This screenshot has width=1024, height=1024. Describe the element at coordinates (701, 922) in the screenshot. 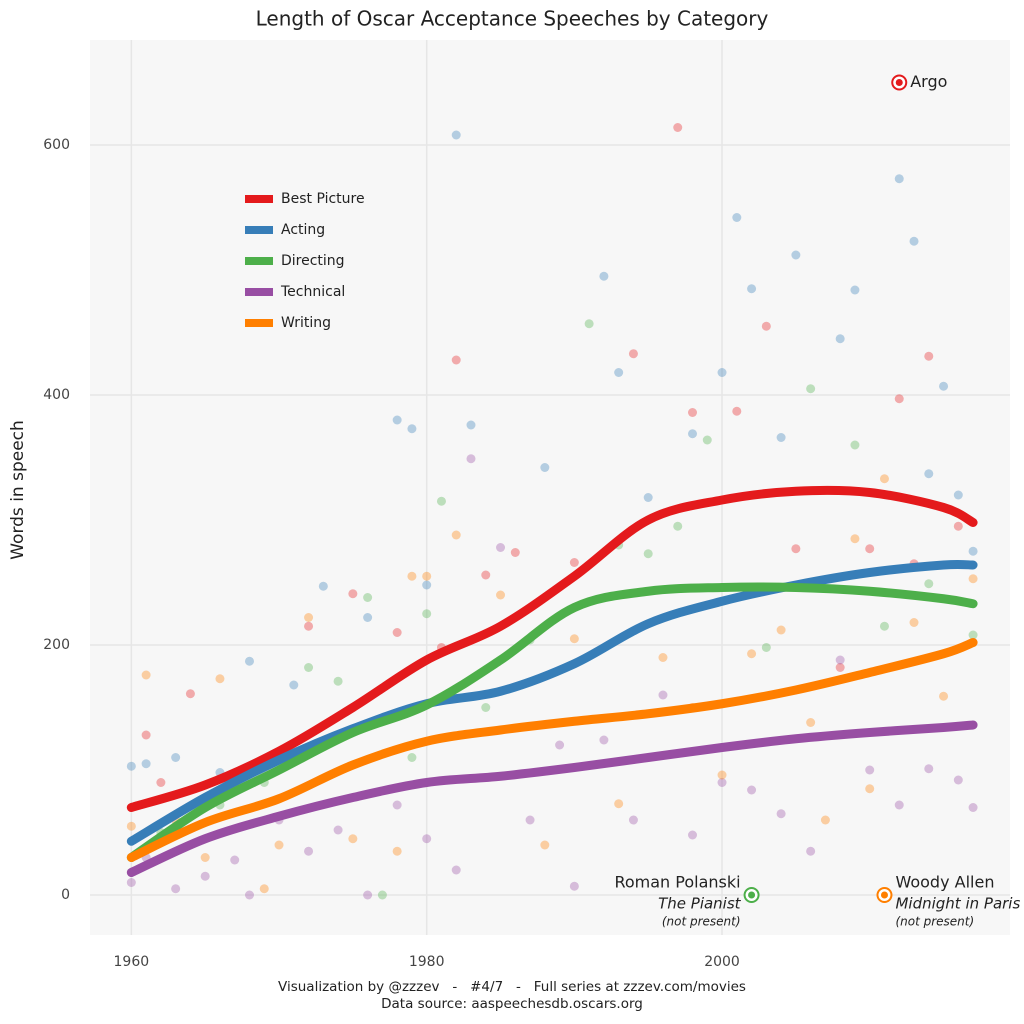

I see `annotation-text: (not present)` at that location.